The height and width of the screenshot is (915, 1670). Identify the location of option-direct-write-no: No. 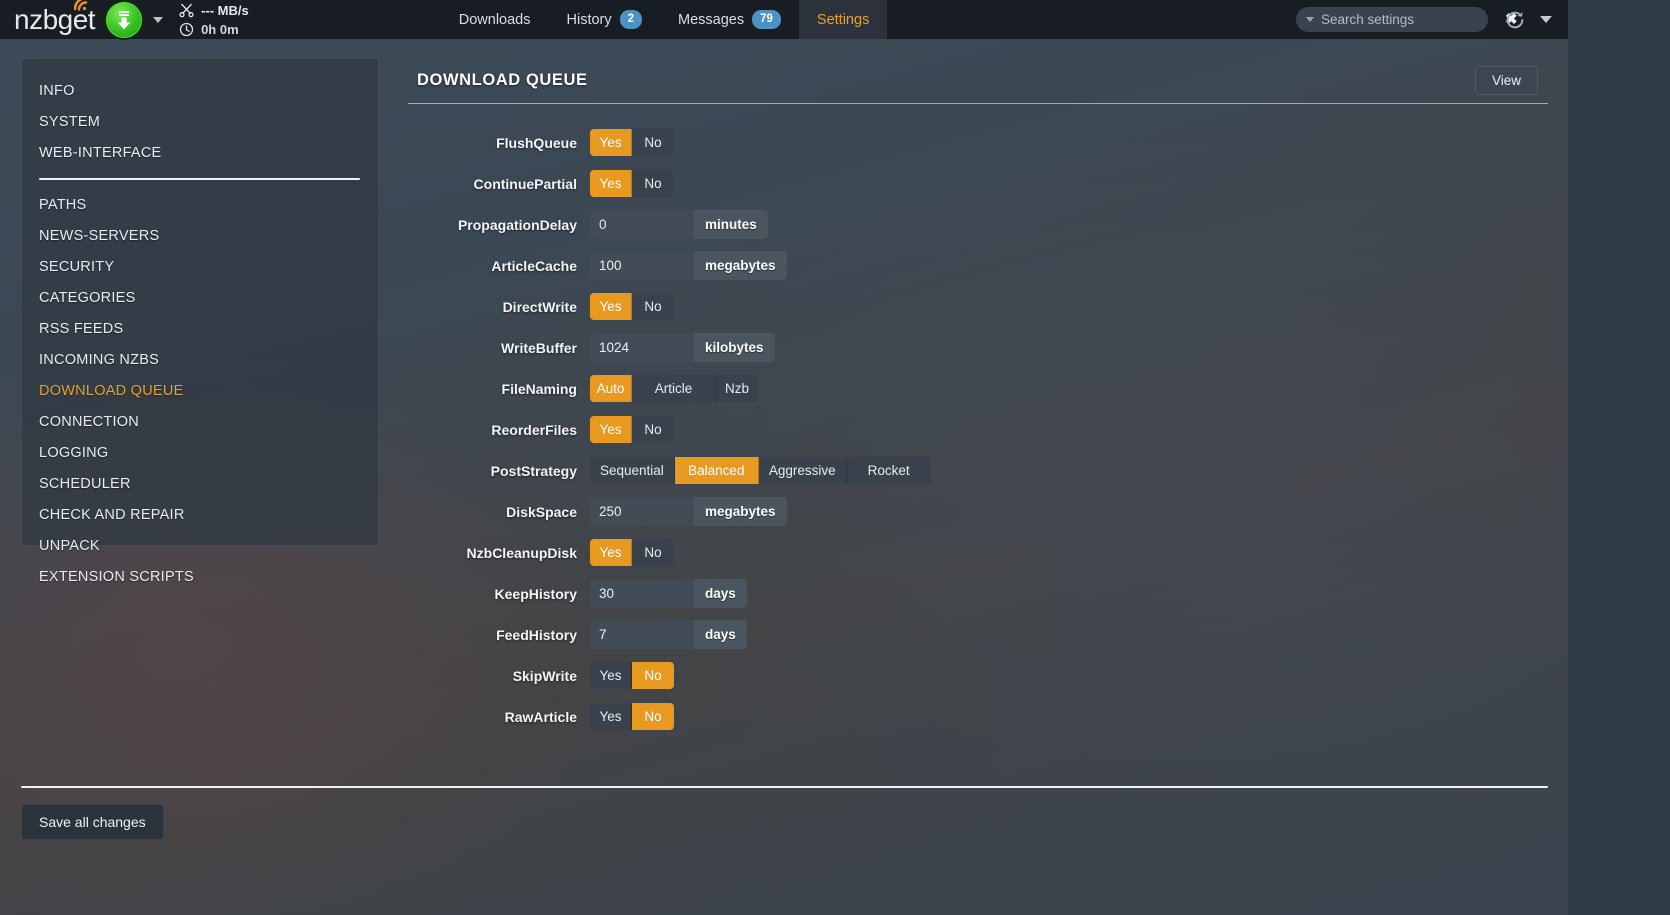
(653, 306).